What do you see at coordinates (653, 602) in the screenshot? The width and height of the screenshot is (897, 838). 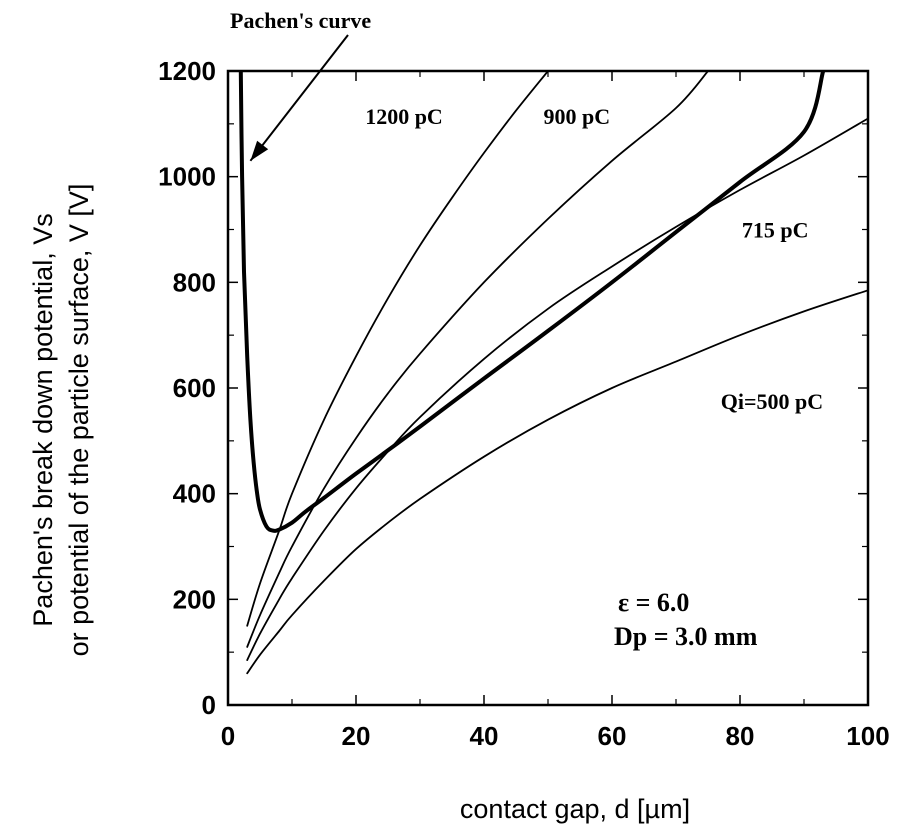 I see `epsilon-parameter: ε = 6.0` at bounding box center [653, 602].